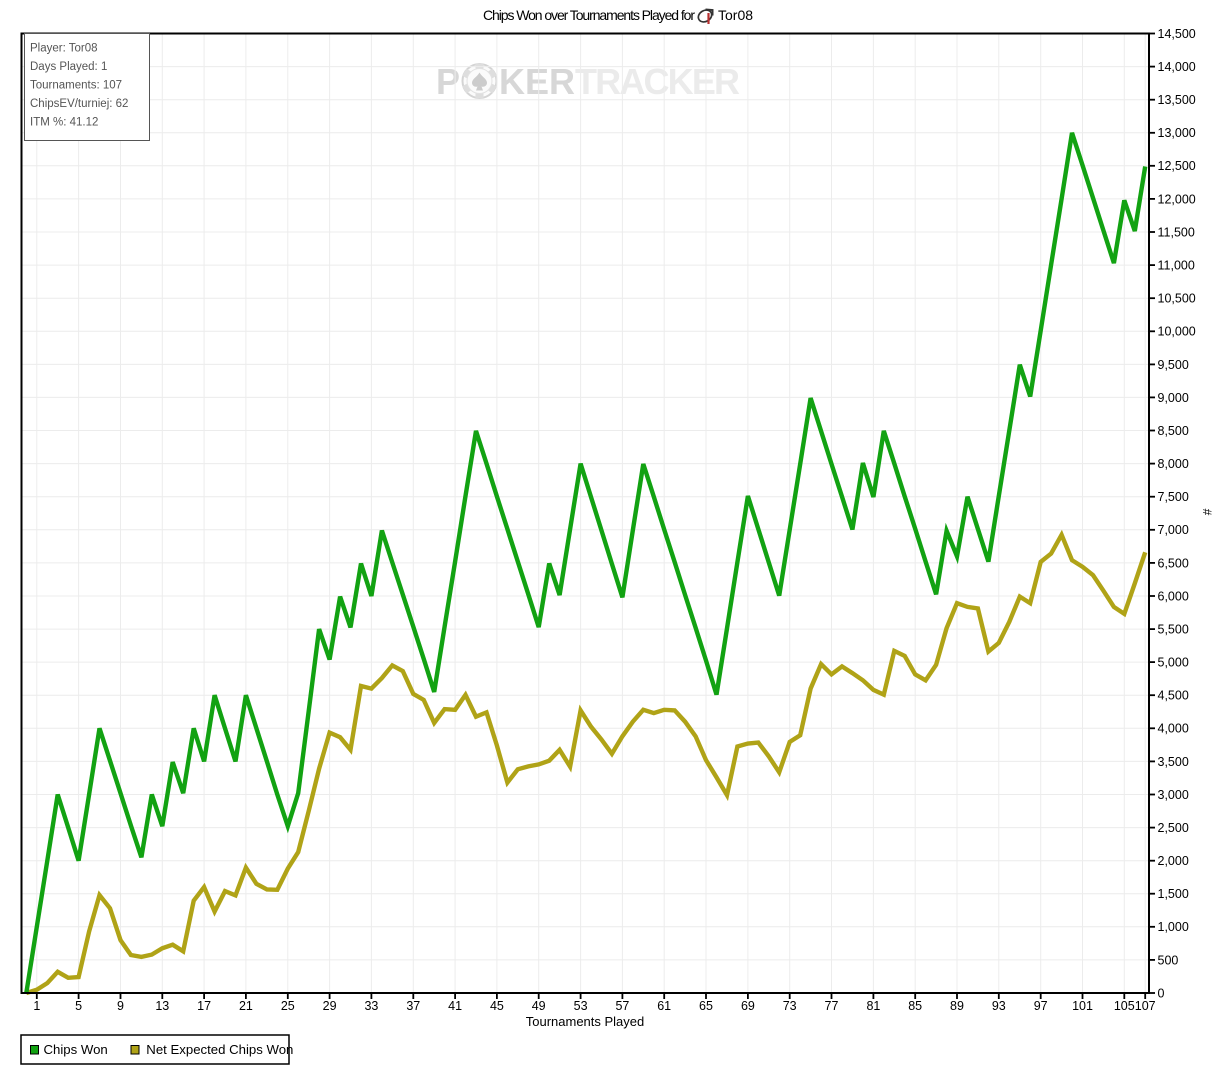  Describe the element at coordinates (1173, 596) in the screenshot. I see `svg-text: 6,000` at that location.